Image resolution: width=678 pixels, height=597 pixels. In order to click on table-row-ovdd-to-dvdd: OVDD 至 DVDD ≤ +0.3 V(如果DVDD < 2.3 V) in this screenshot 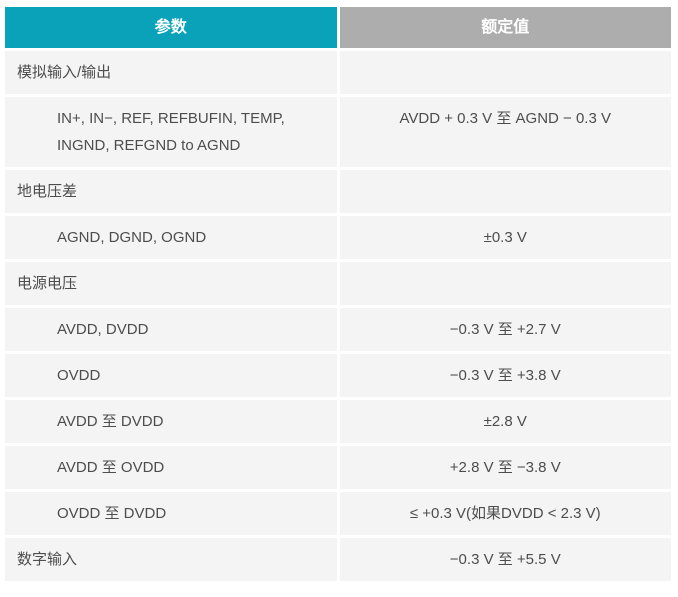, I will do `click(338, 513)`.